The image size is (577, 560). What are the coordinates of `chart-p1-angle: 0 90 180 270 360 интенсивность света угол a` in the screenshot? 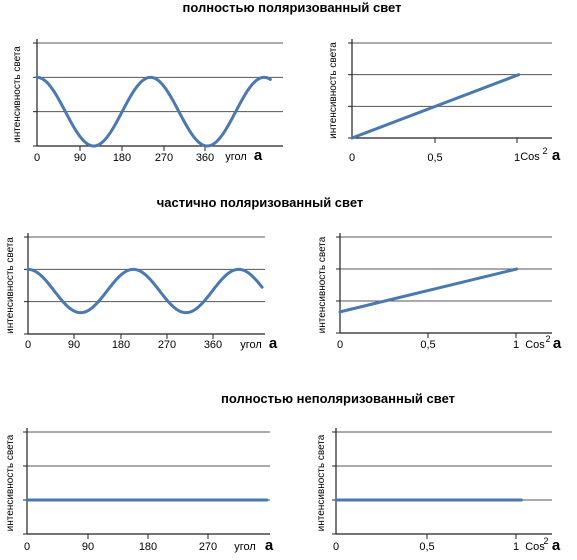 It's located at (147, 101).